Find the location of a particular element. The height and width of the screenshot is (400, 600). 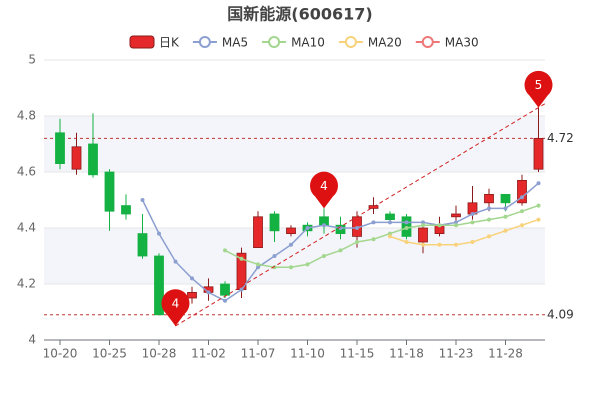

legend-item: MA30 is located at coordinates (447, 43).